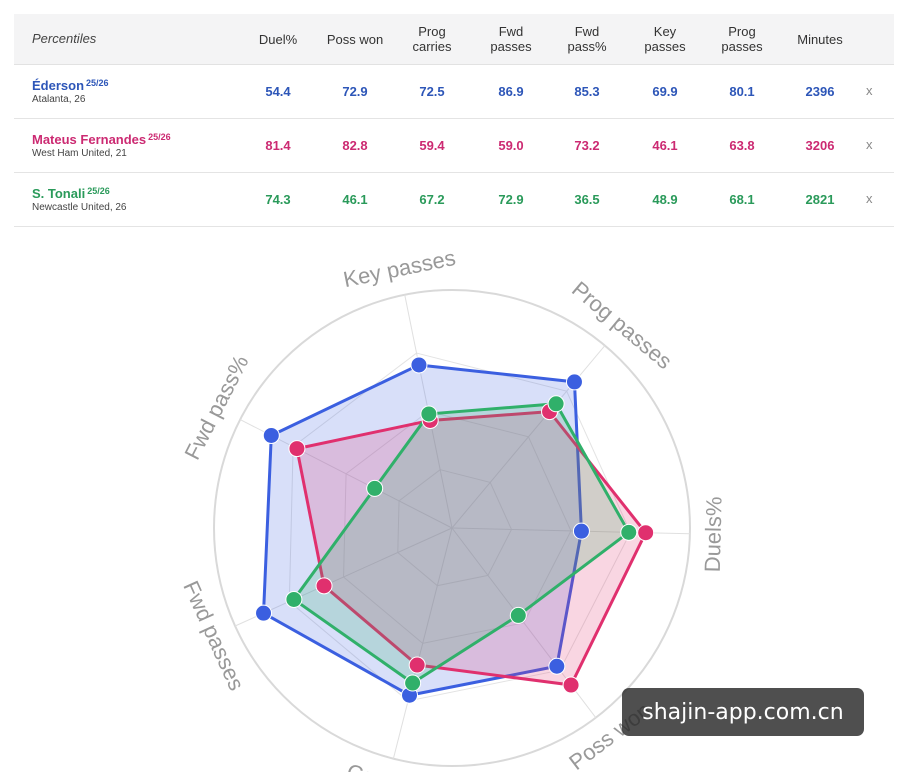  I want to click on column-header: Key passes, so click(665, 39).